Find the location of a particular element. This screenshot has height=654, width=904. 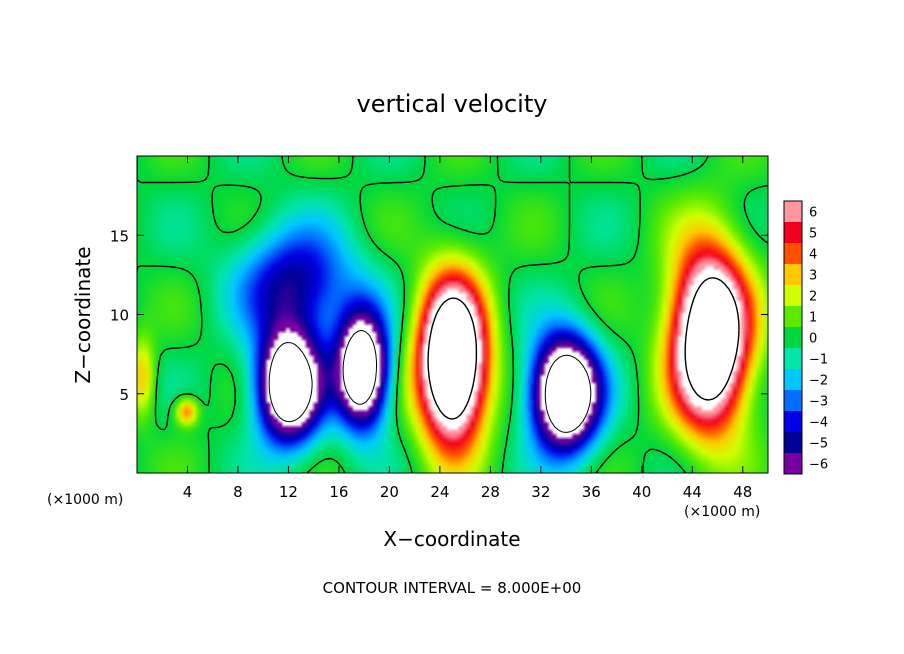

x-tick-label: 16 is located at coordinates (338, 492).